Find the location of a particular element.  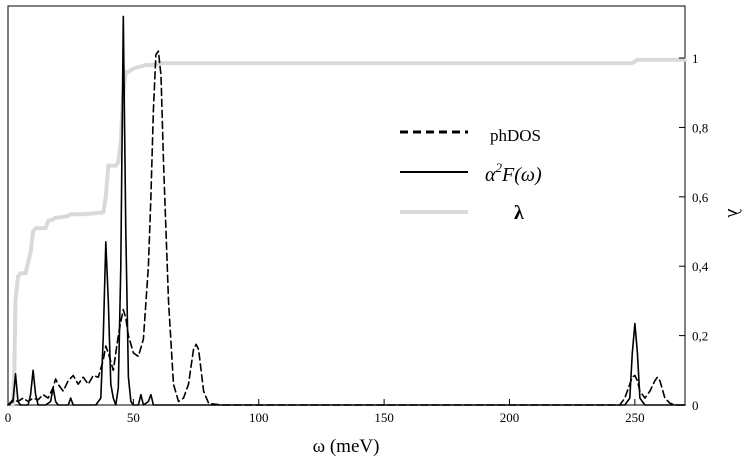

x-axis-ticks: 0 50 100 150 200 250 is located at coordinates (325, 412).